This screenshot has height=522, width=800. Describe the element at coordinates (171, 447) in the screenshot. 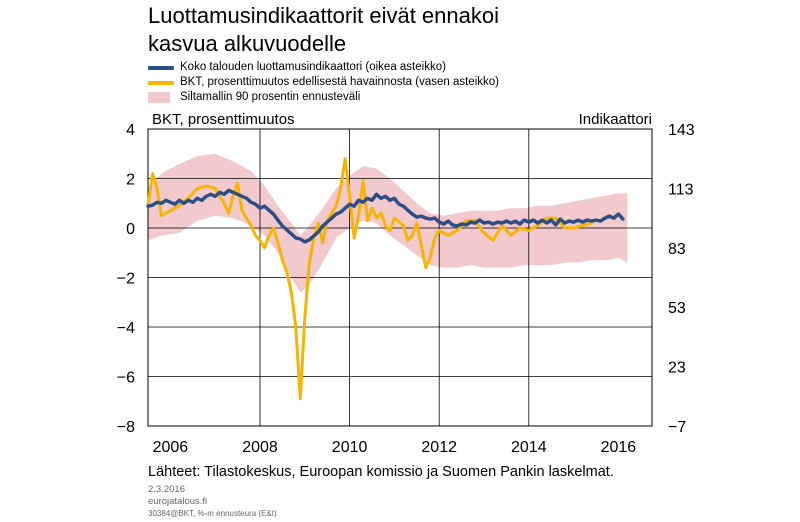

I see `x-tick-label: 2006` at that location.